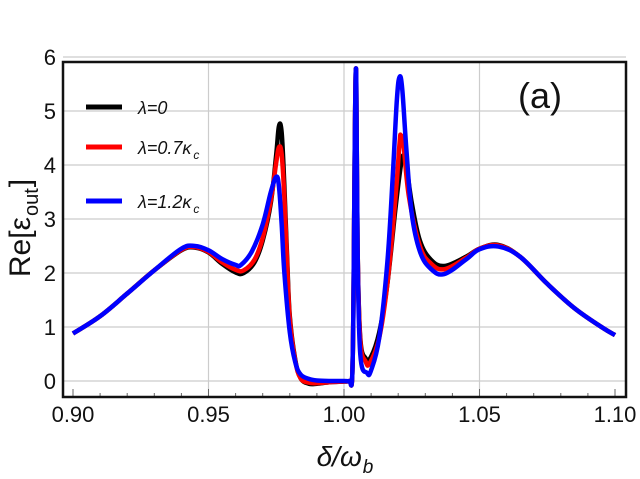 This screenshot has width=640, height=479. I want to click on x-axis-label: δ/ωb, so click(345, 459).